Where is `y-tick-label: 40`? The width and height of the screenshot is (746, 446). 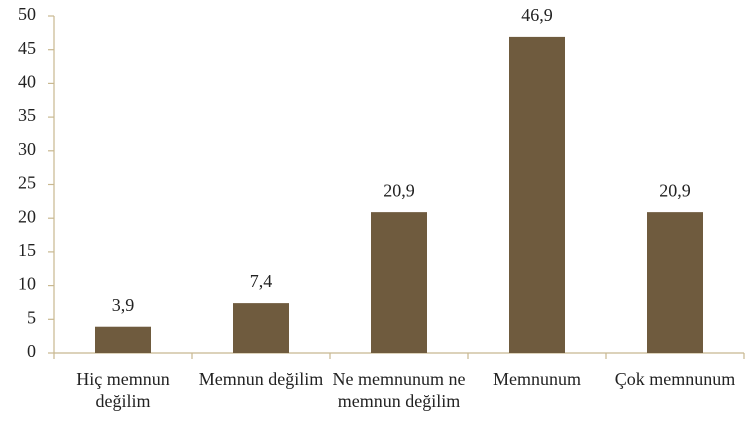
y-tick-label: 40 is located at coordinates (27, 82).